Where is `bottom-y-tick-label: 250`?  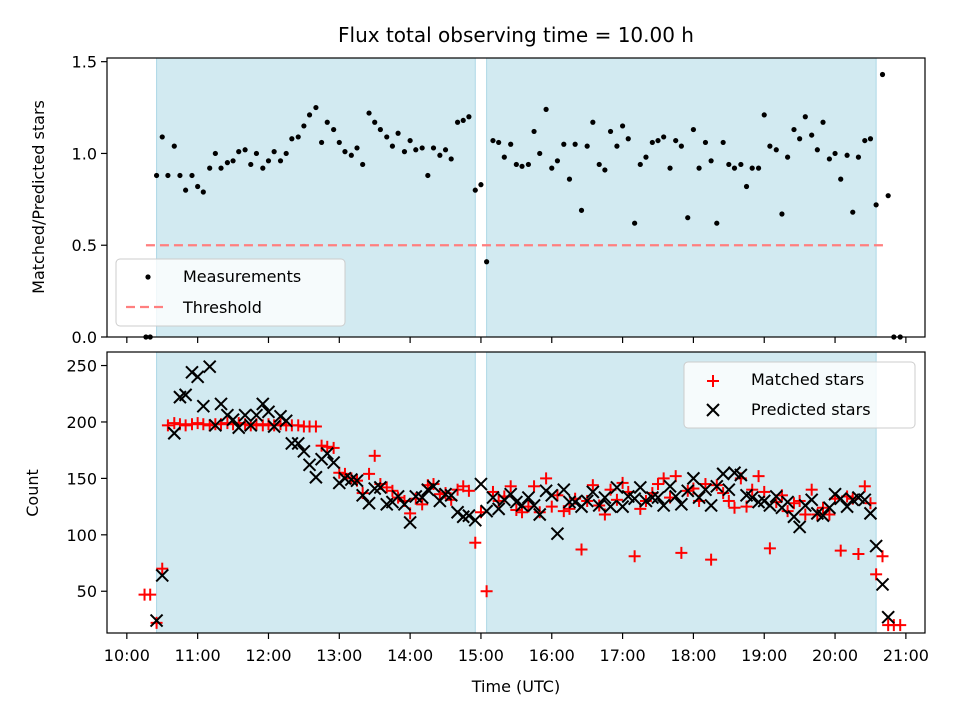
bottom-y-tick-label: 250 is located at coordinates (81, 366).